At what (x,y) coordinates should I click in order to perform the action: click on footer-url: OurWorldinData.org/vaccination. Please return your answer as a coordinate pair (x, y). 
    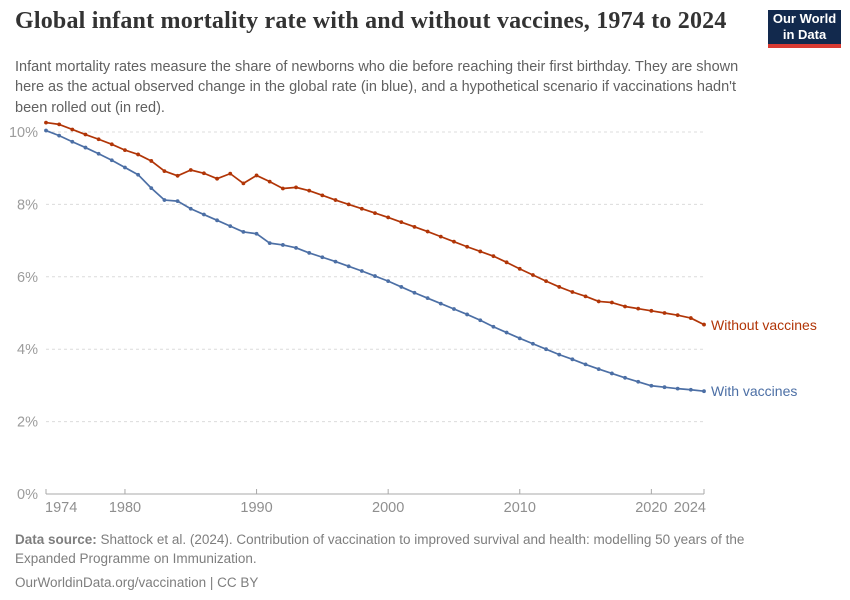
    Looking at the image, I should click on (111, 583).